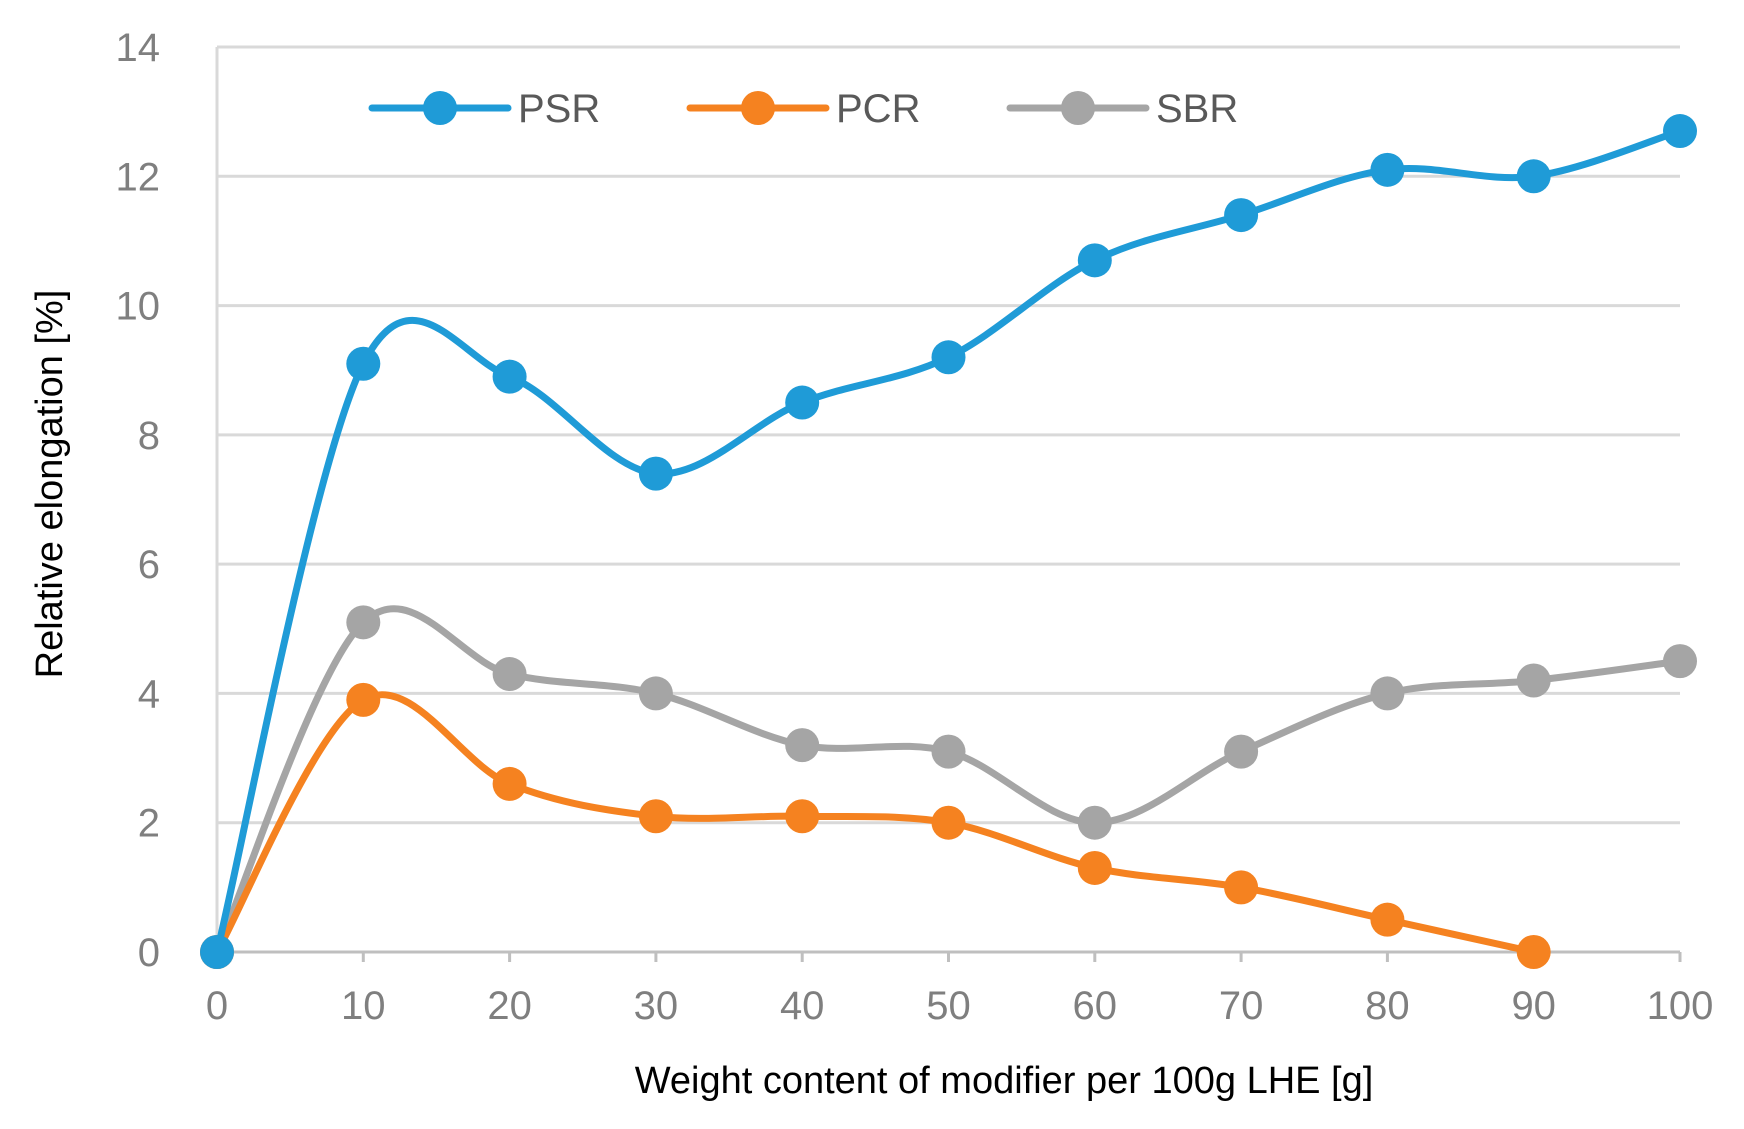  What do you see at coordinates (484, 109) in the screenshot?
I see `legend-item-psr: PSR` at bounding box center [484, 109].